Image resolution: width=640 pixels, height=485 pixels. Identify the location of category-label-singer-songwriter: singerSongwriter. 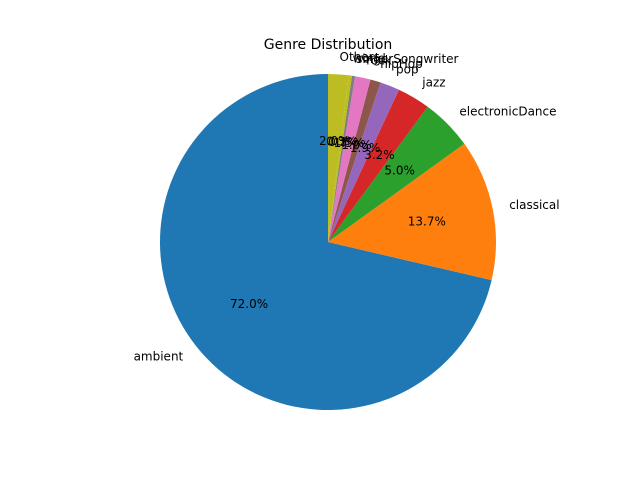
(407, 59).